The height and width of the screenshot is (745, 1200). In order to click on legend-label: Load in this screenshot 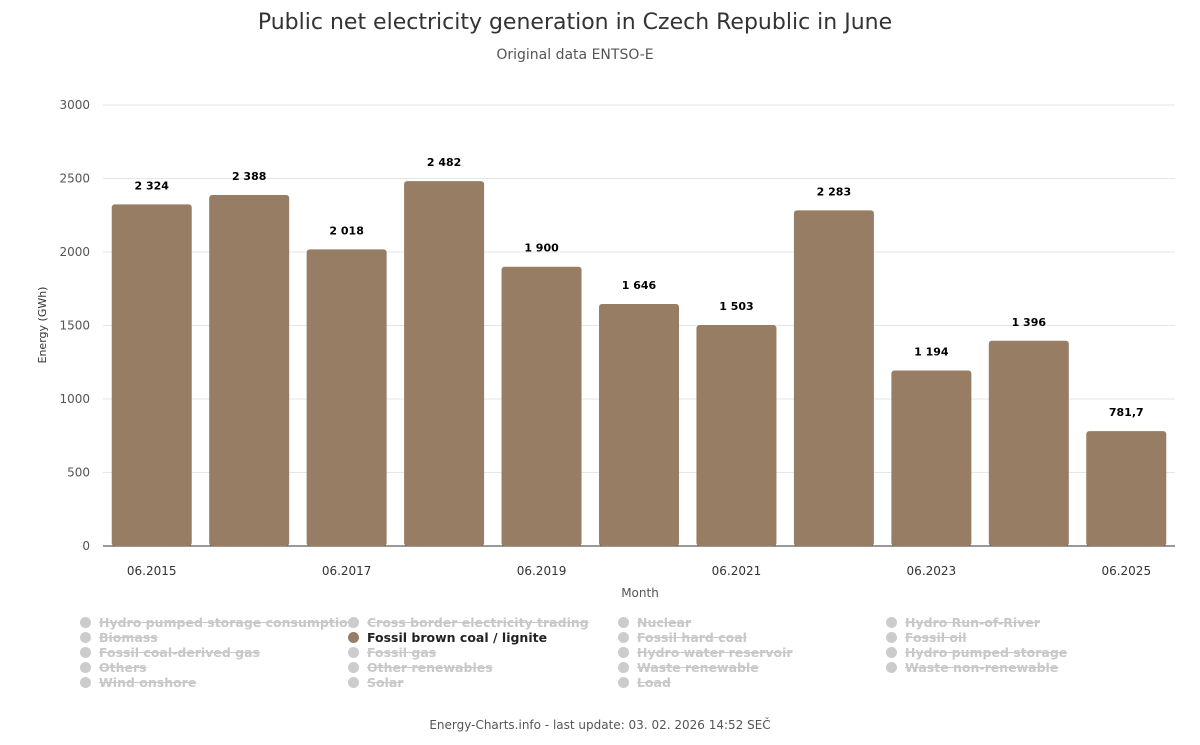, I will do `click(654, 682)`.